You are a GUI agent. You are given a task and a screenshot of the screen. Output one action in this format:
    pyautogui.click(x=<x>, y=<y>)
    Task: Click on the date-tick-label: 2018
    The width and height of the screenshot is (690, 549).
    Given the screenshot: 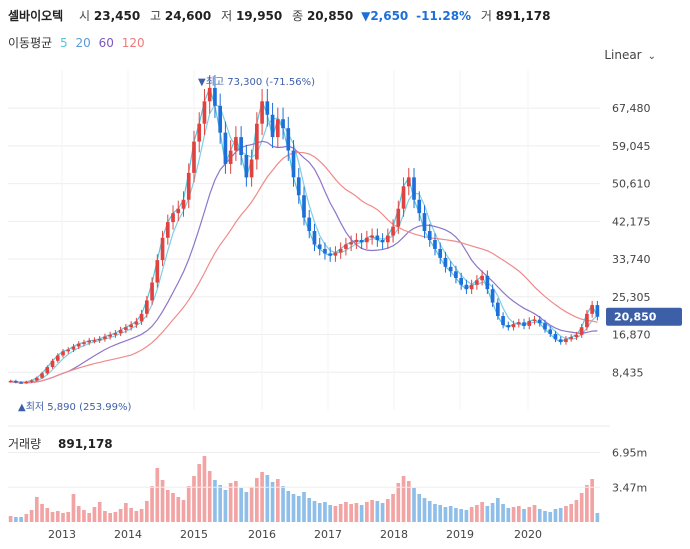 What is the action you would take?
    pyautogui.click(x=394, y=534)
    